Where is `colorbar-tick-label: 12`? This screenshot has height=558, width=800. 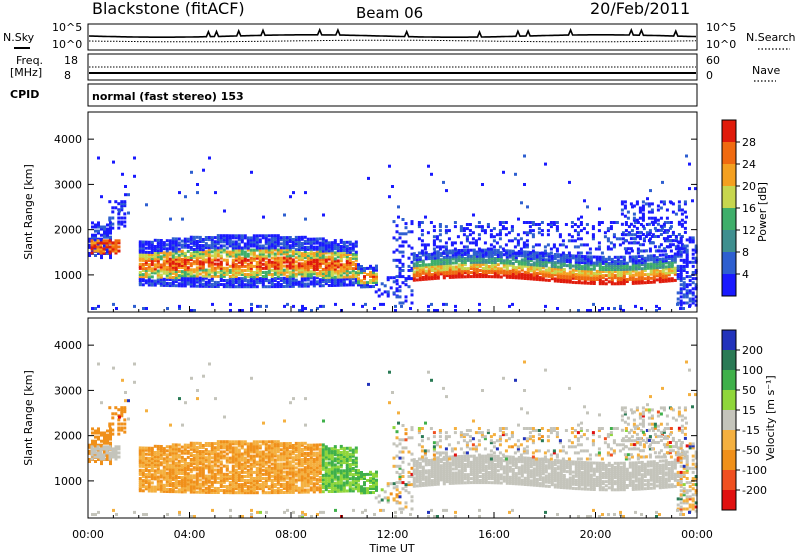 colorbar-tick-label: 12 is located at coordinates (749, 230).